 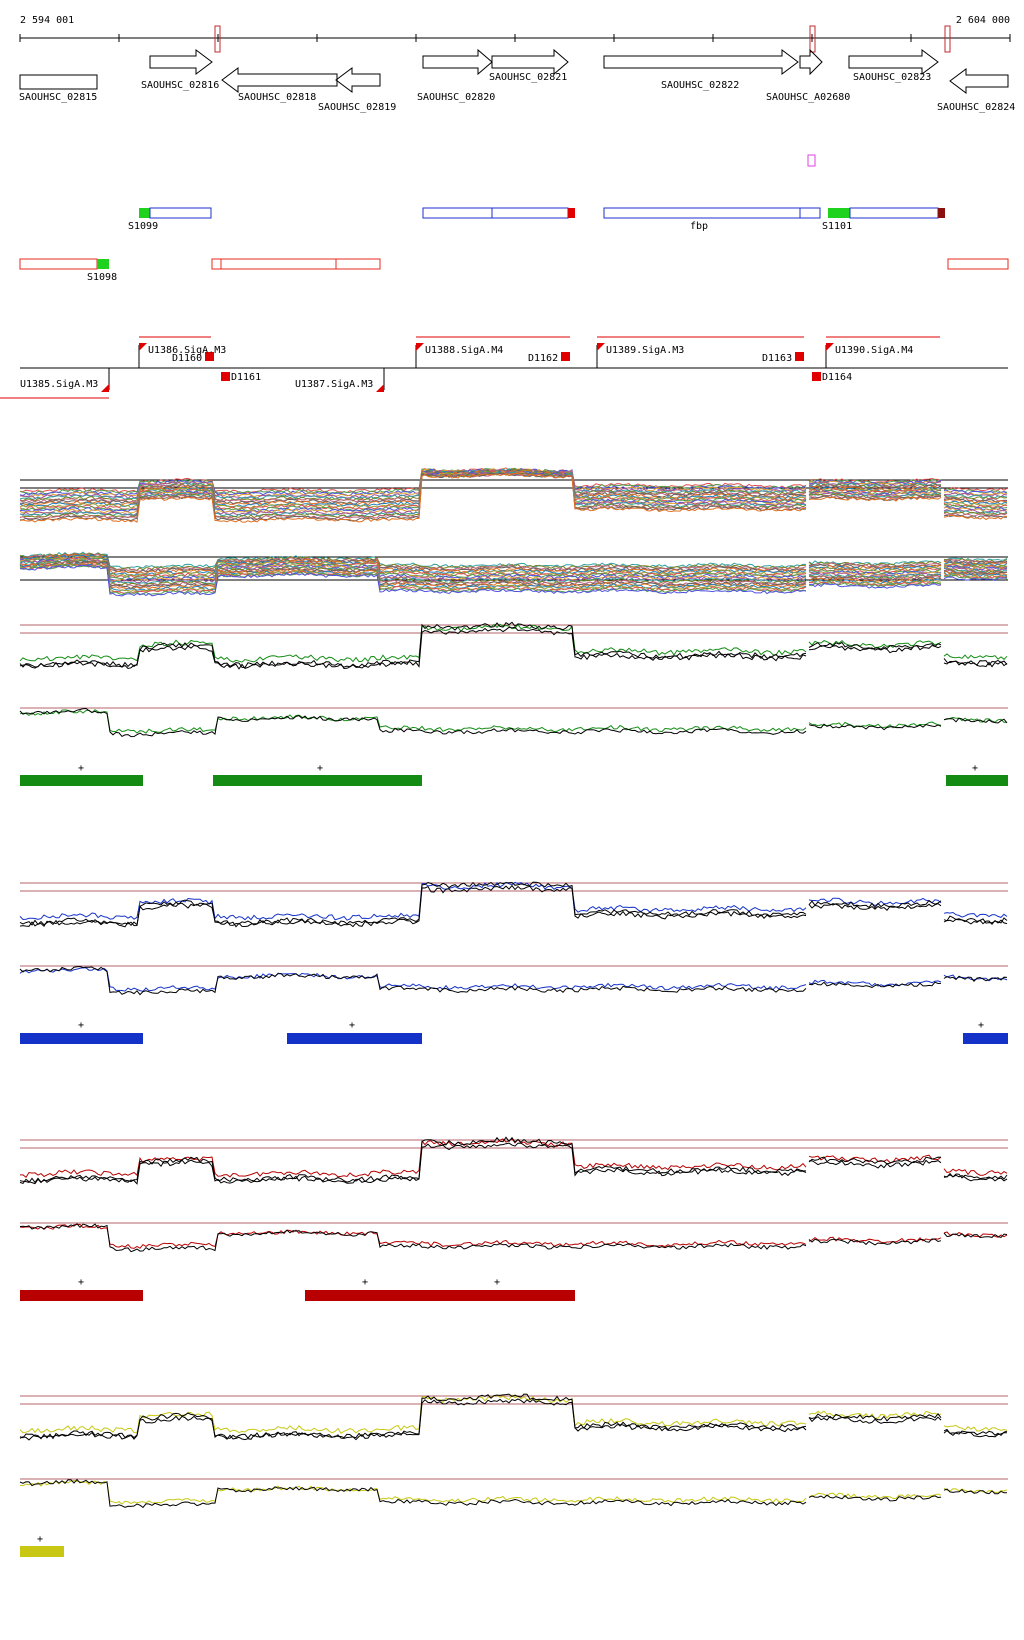 What do you see at coordinates (837, 377) in the screenshot?
I see `terminator-label: D1164` at bounding box center [837, 377].